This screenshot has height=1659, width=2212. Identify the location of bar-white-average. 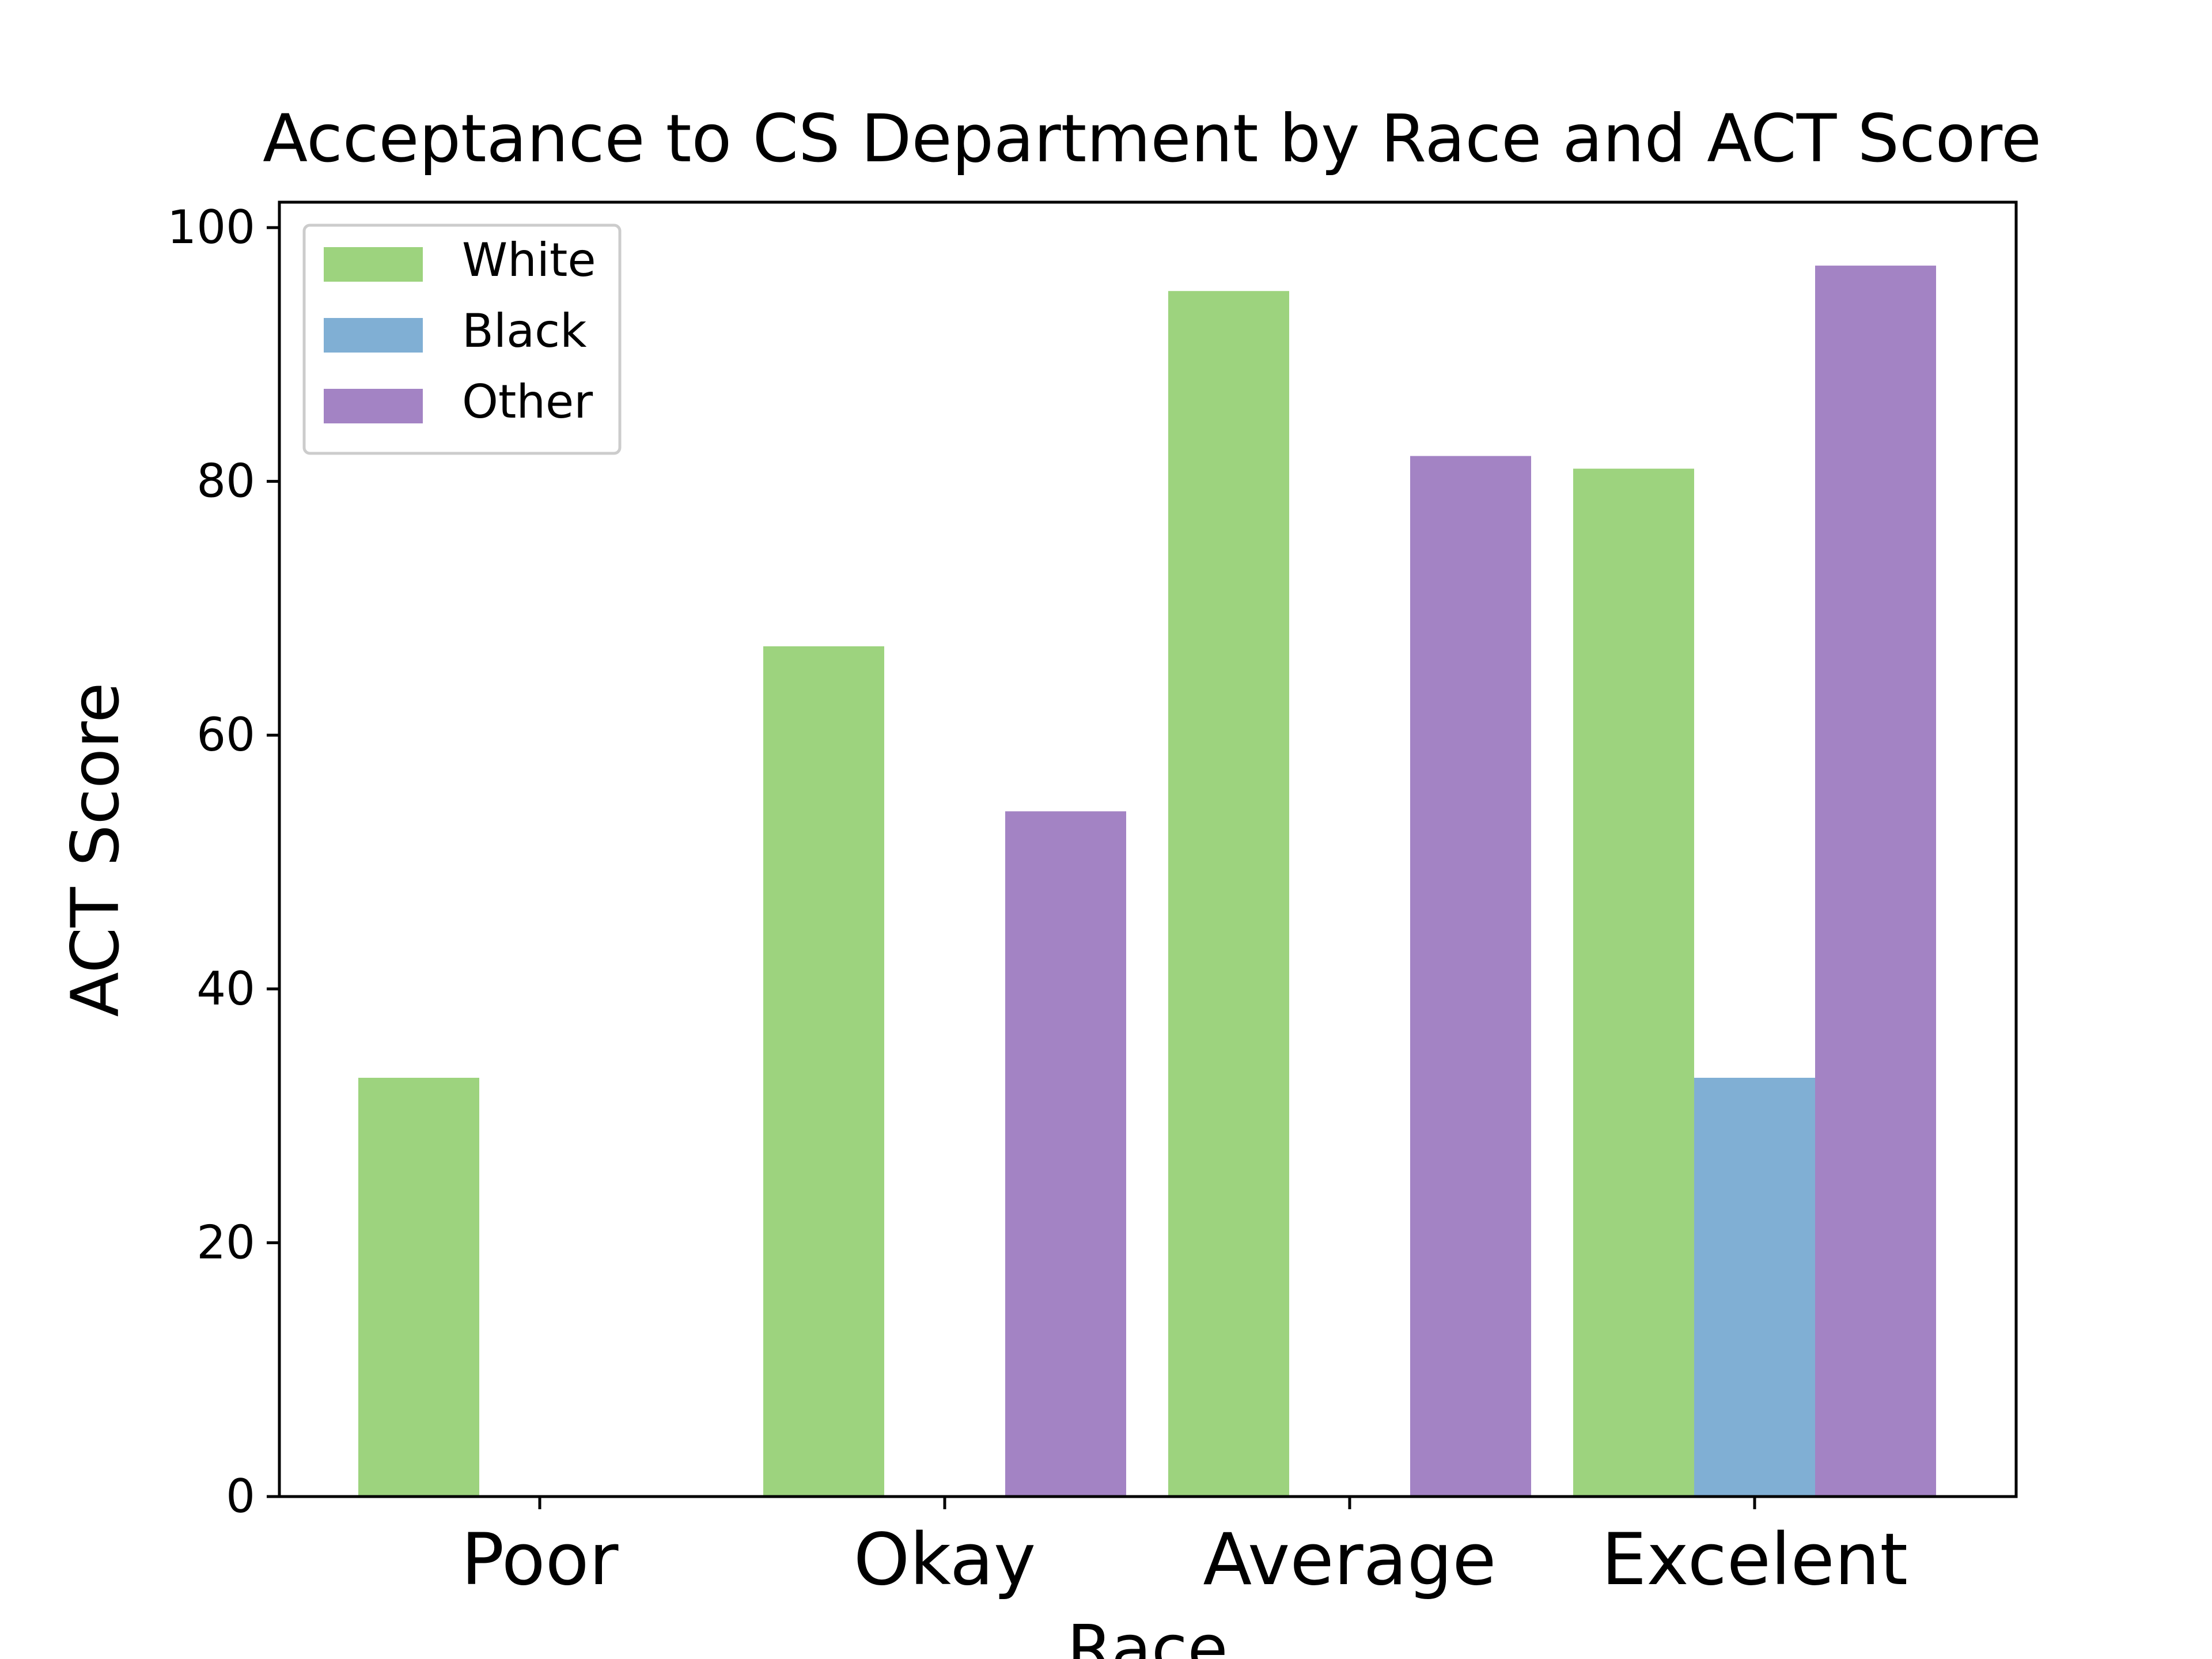
(1228, 894).